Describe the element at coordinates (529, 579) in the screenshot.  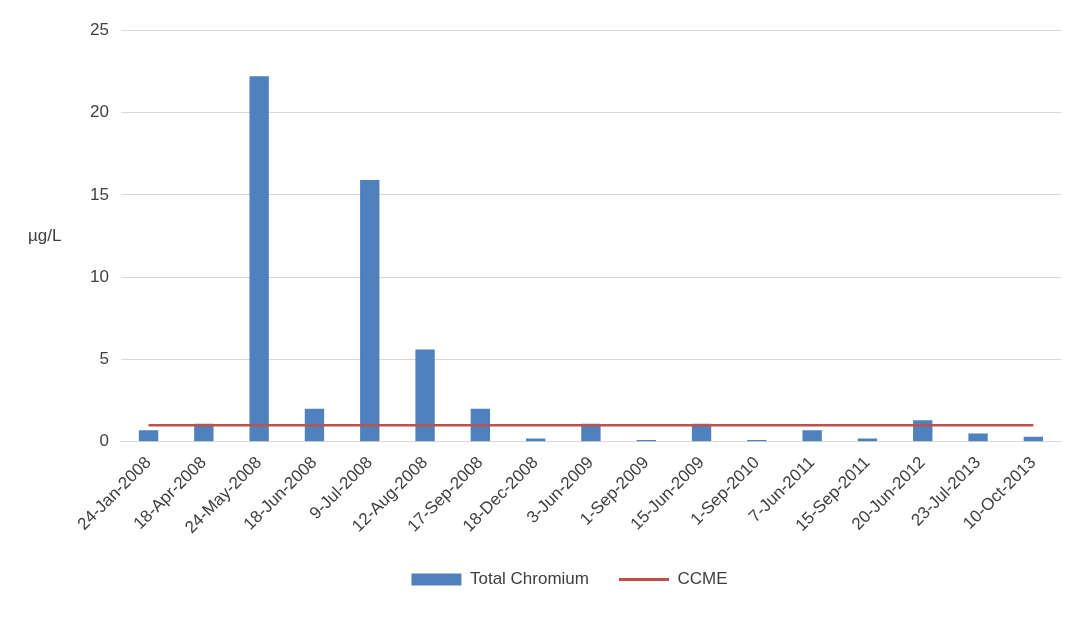
I see `legend-label: Total Chromium` at that location.